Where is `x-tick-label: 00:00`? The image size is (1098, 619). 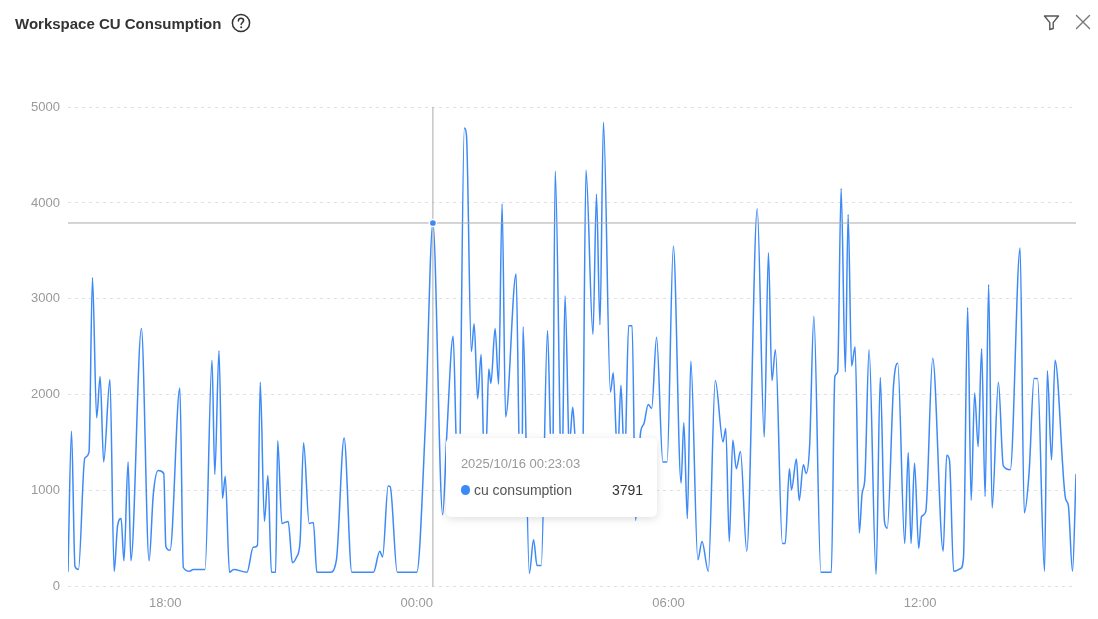 x-tick-label: 00:00 is located at coordinates (417, 603).